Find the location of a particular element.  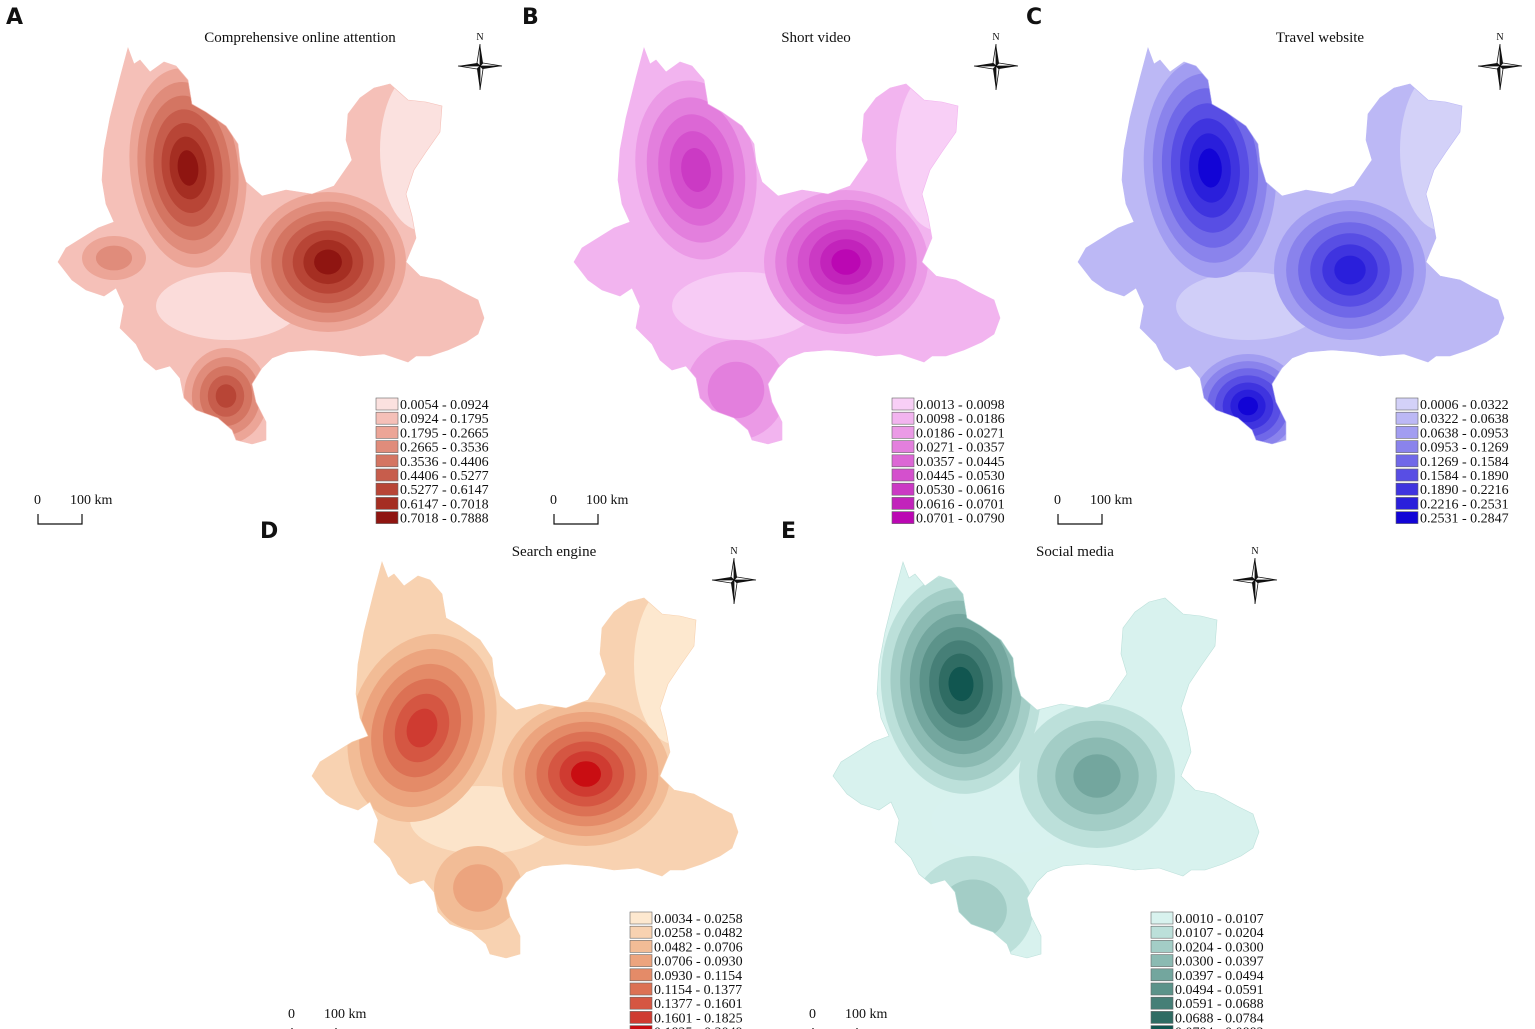

legend-label: 0.0013 - 0.0098 is located at coordinates (960, 405).